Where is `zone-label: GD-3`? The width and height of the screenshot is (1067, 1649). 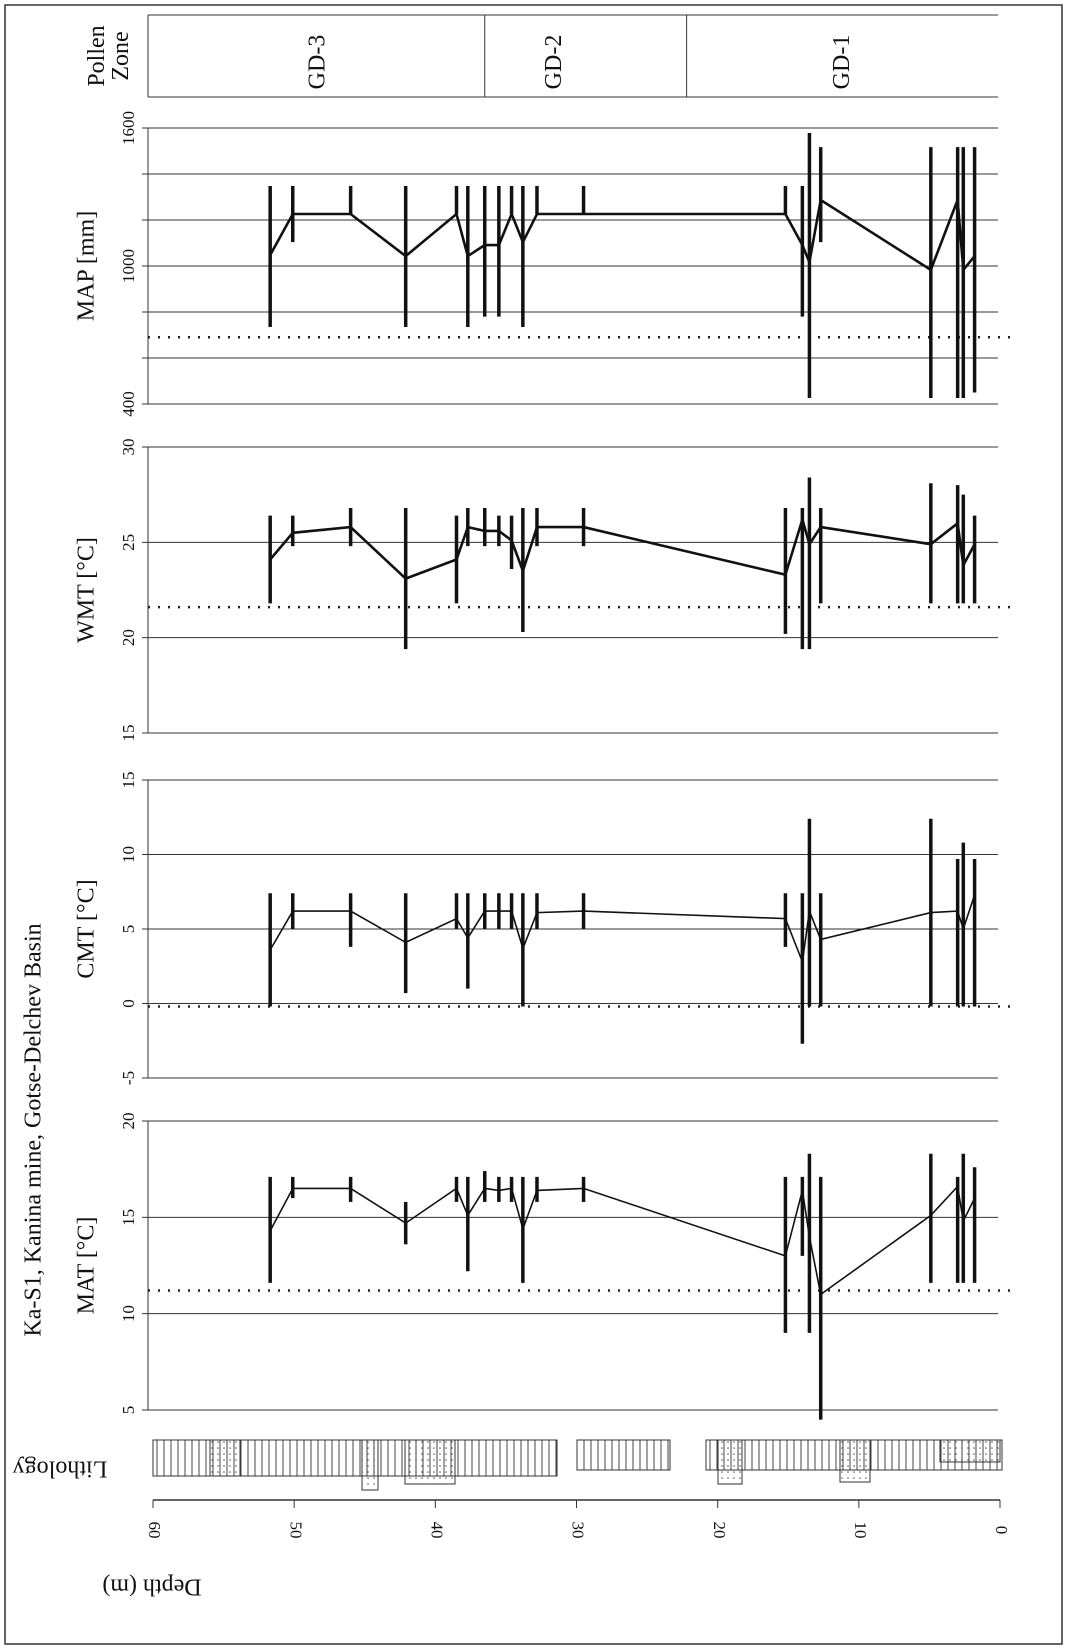
zone-label: GD-3 is located at coordinates (317, 62).